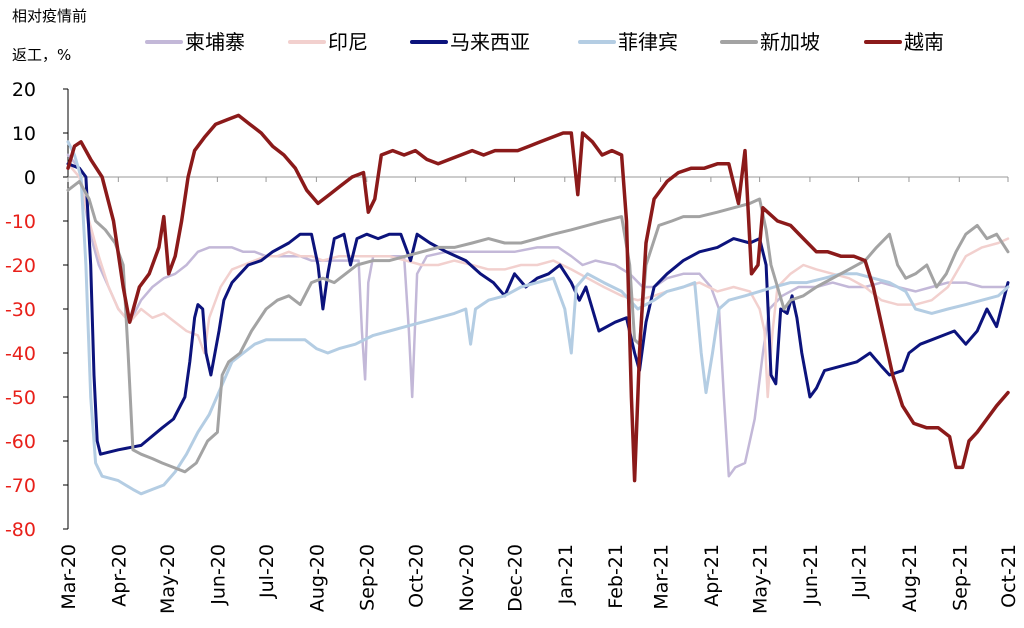 Image resolution: width=1024 pixels, height=628 pixels. I want to click on legend-label: 越南, so click(924, 42).